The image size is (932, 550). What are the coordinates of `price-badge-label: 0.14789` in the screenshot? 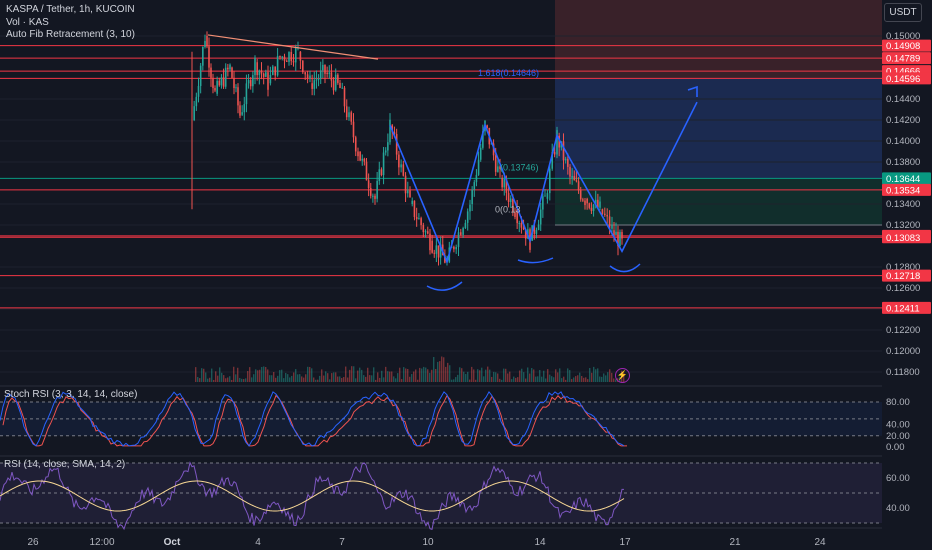 It's located at (903, 59).